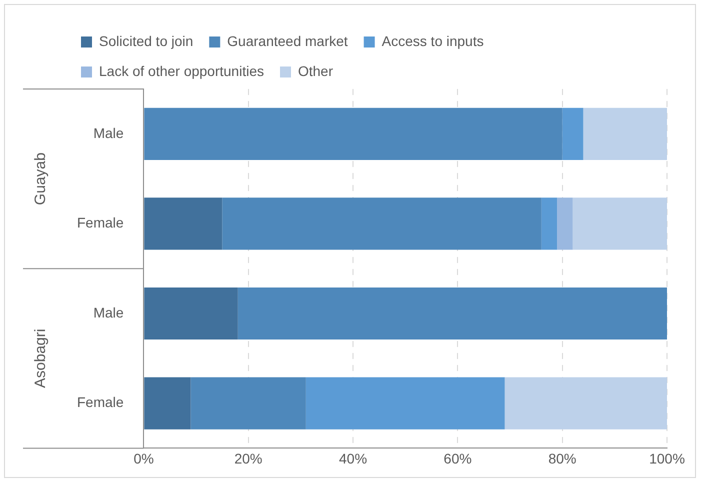  Describe the element at coordinates (41, 179) in the screenshot. I see `text: Guayab` at that location.